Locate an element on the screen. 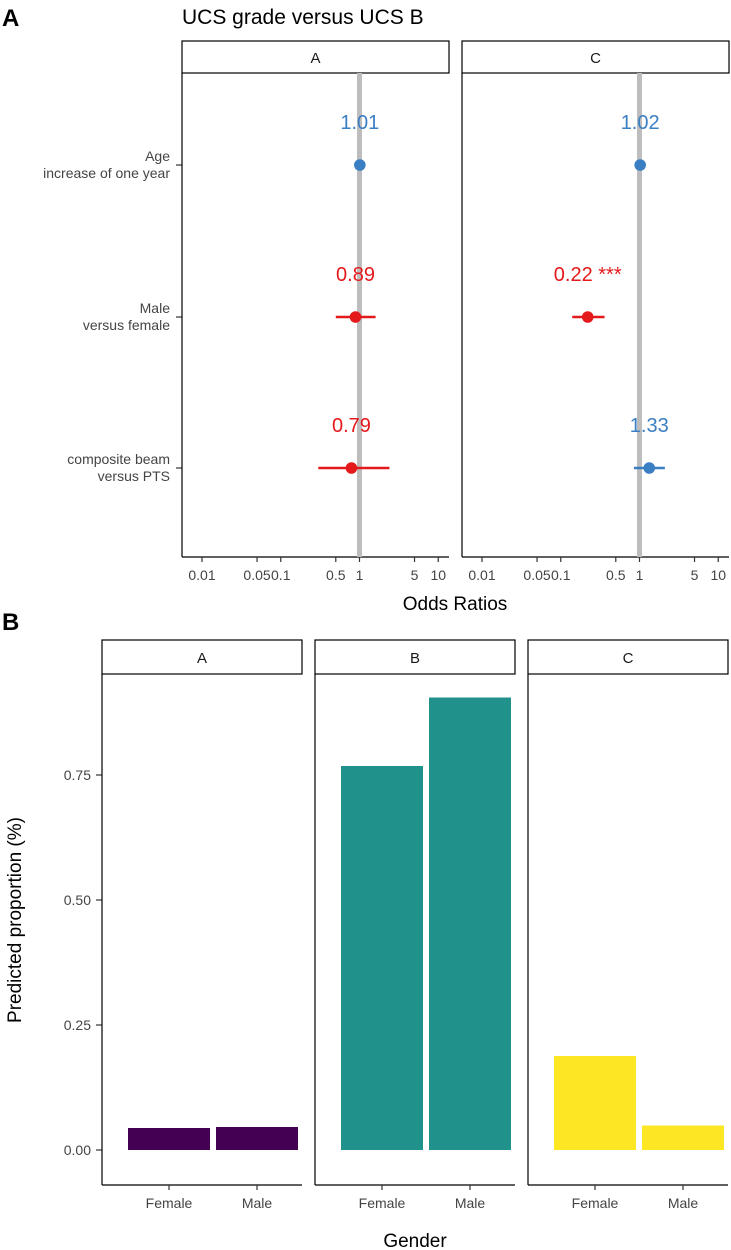 The width and height of the screenshot is (731, 1250). facet-1-x-tick-label-4: 1 is located at coordinates (640, 575).